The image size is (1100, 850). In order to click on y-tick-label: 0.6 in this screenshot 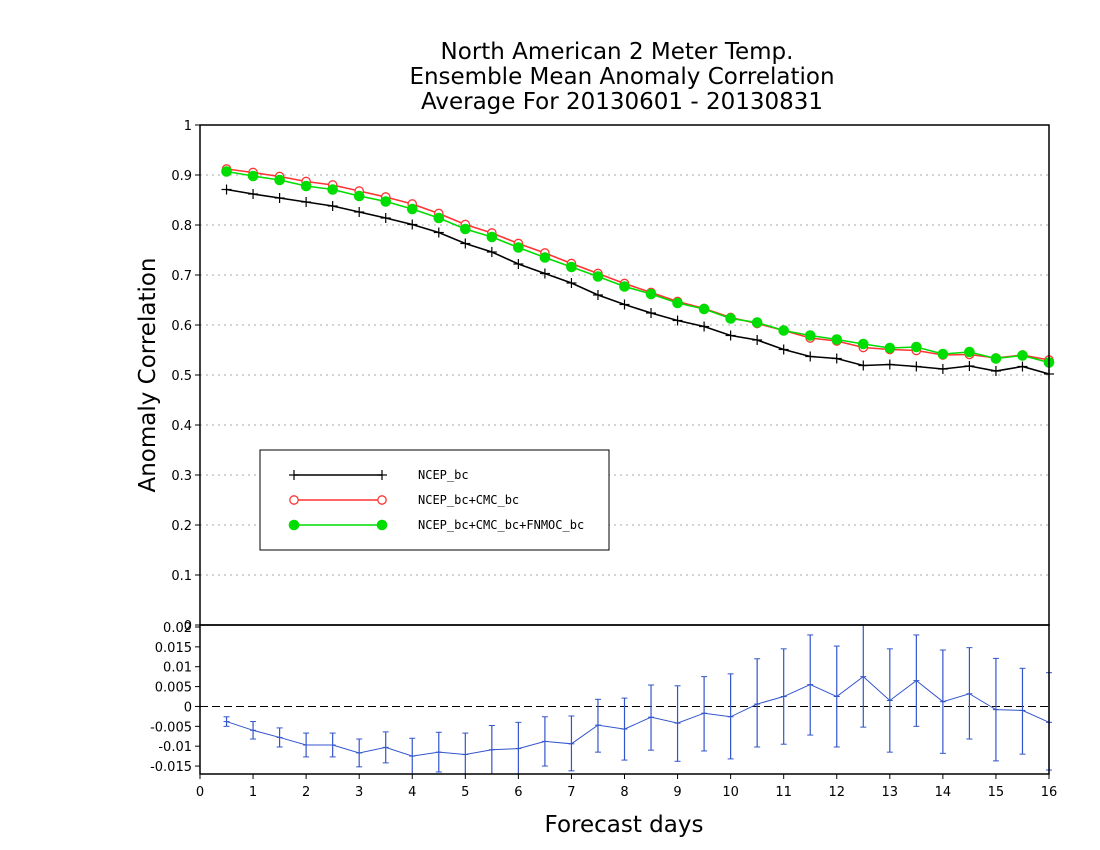, I will do `click(181, 326)`.